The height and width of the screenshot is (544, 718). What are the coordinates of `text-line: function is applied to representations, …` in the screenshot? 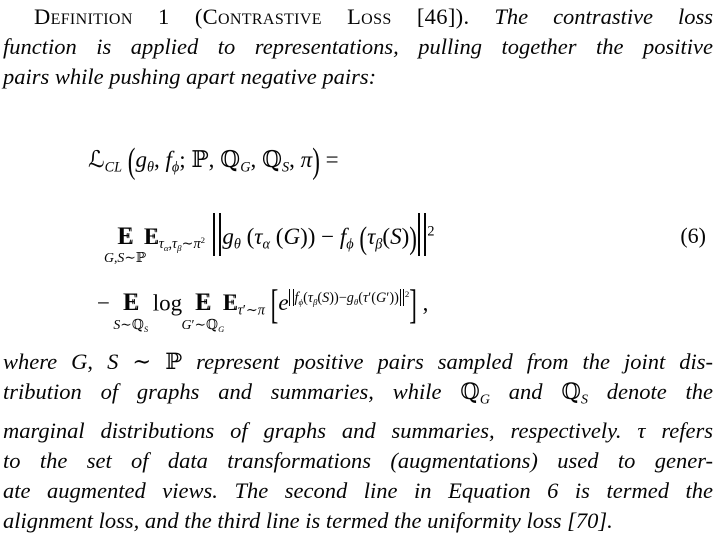 It's located at (358, 47).